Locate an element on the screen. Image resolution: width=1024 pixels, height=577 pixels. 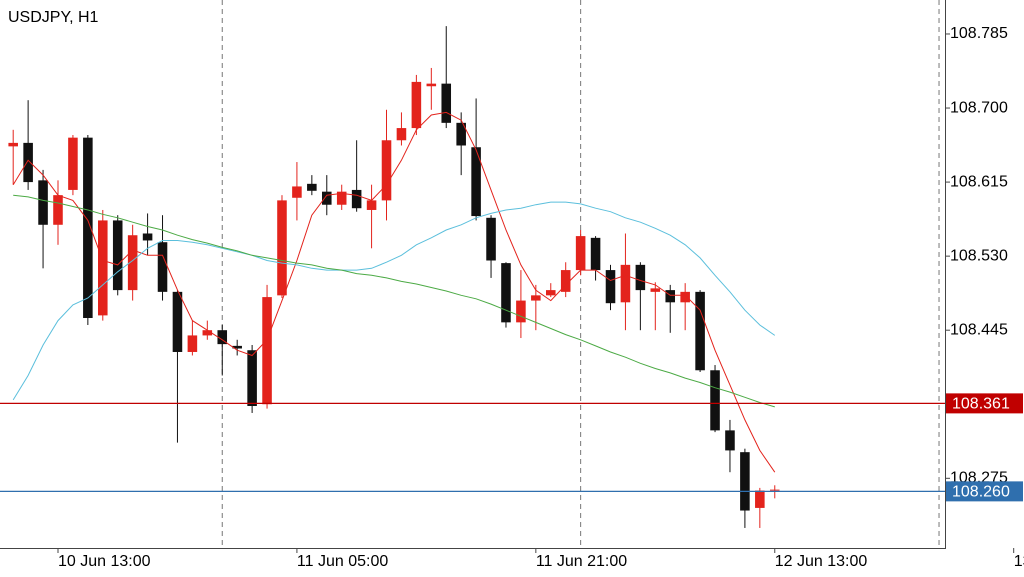
price-label: 108.260 is located at coordinates (981, 492).